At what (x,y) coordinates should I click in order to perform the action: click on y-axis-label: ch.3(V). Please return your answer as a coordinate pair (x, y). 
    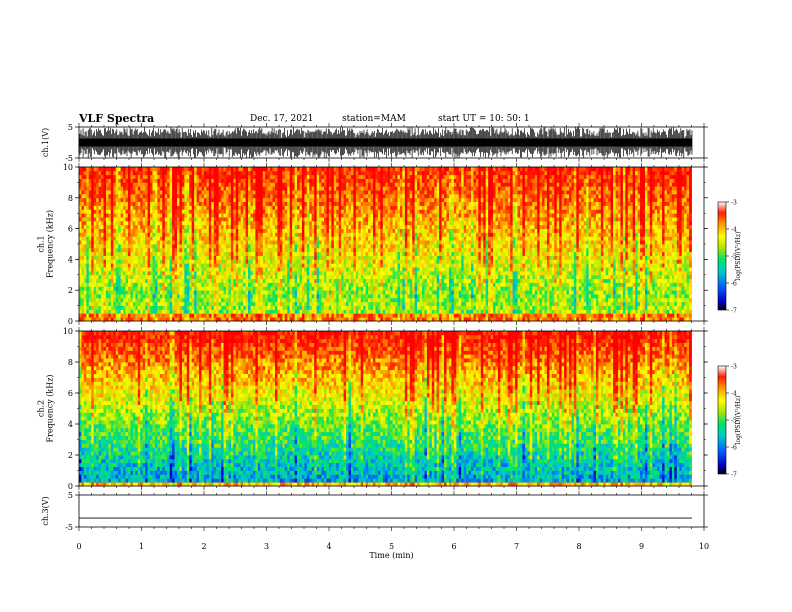
    Looking at the image, I should click on (45, 510).